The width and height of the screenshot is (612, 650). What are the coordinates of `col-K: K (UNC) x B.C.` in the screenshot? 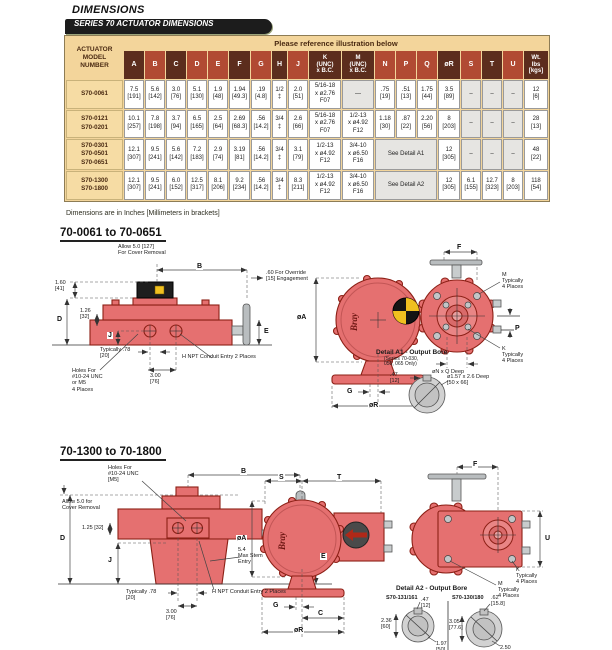 It's located at (325, 65).